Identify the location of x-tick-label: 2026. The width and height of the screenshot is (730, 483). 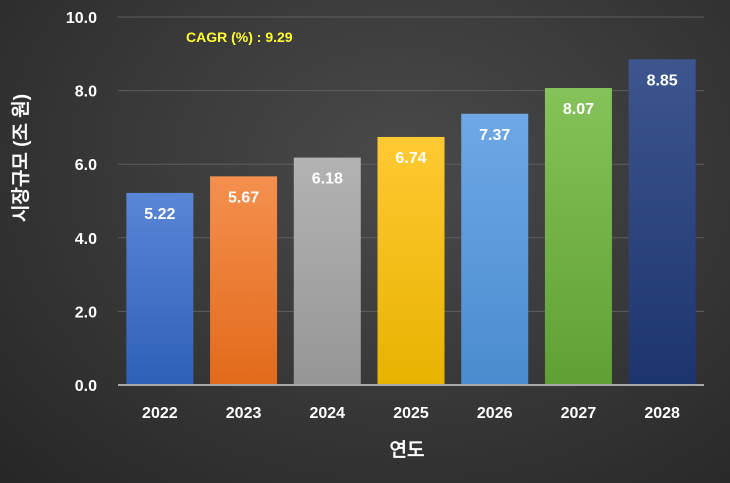
(495, 413).